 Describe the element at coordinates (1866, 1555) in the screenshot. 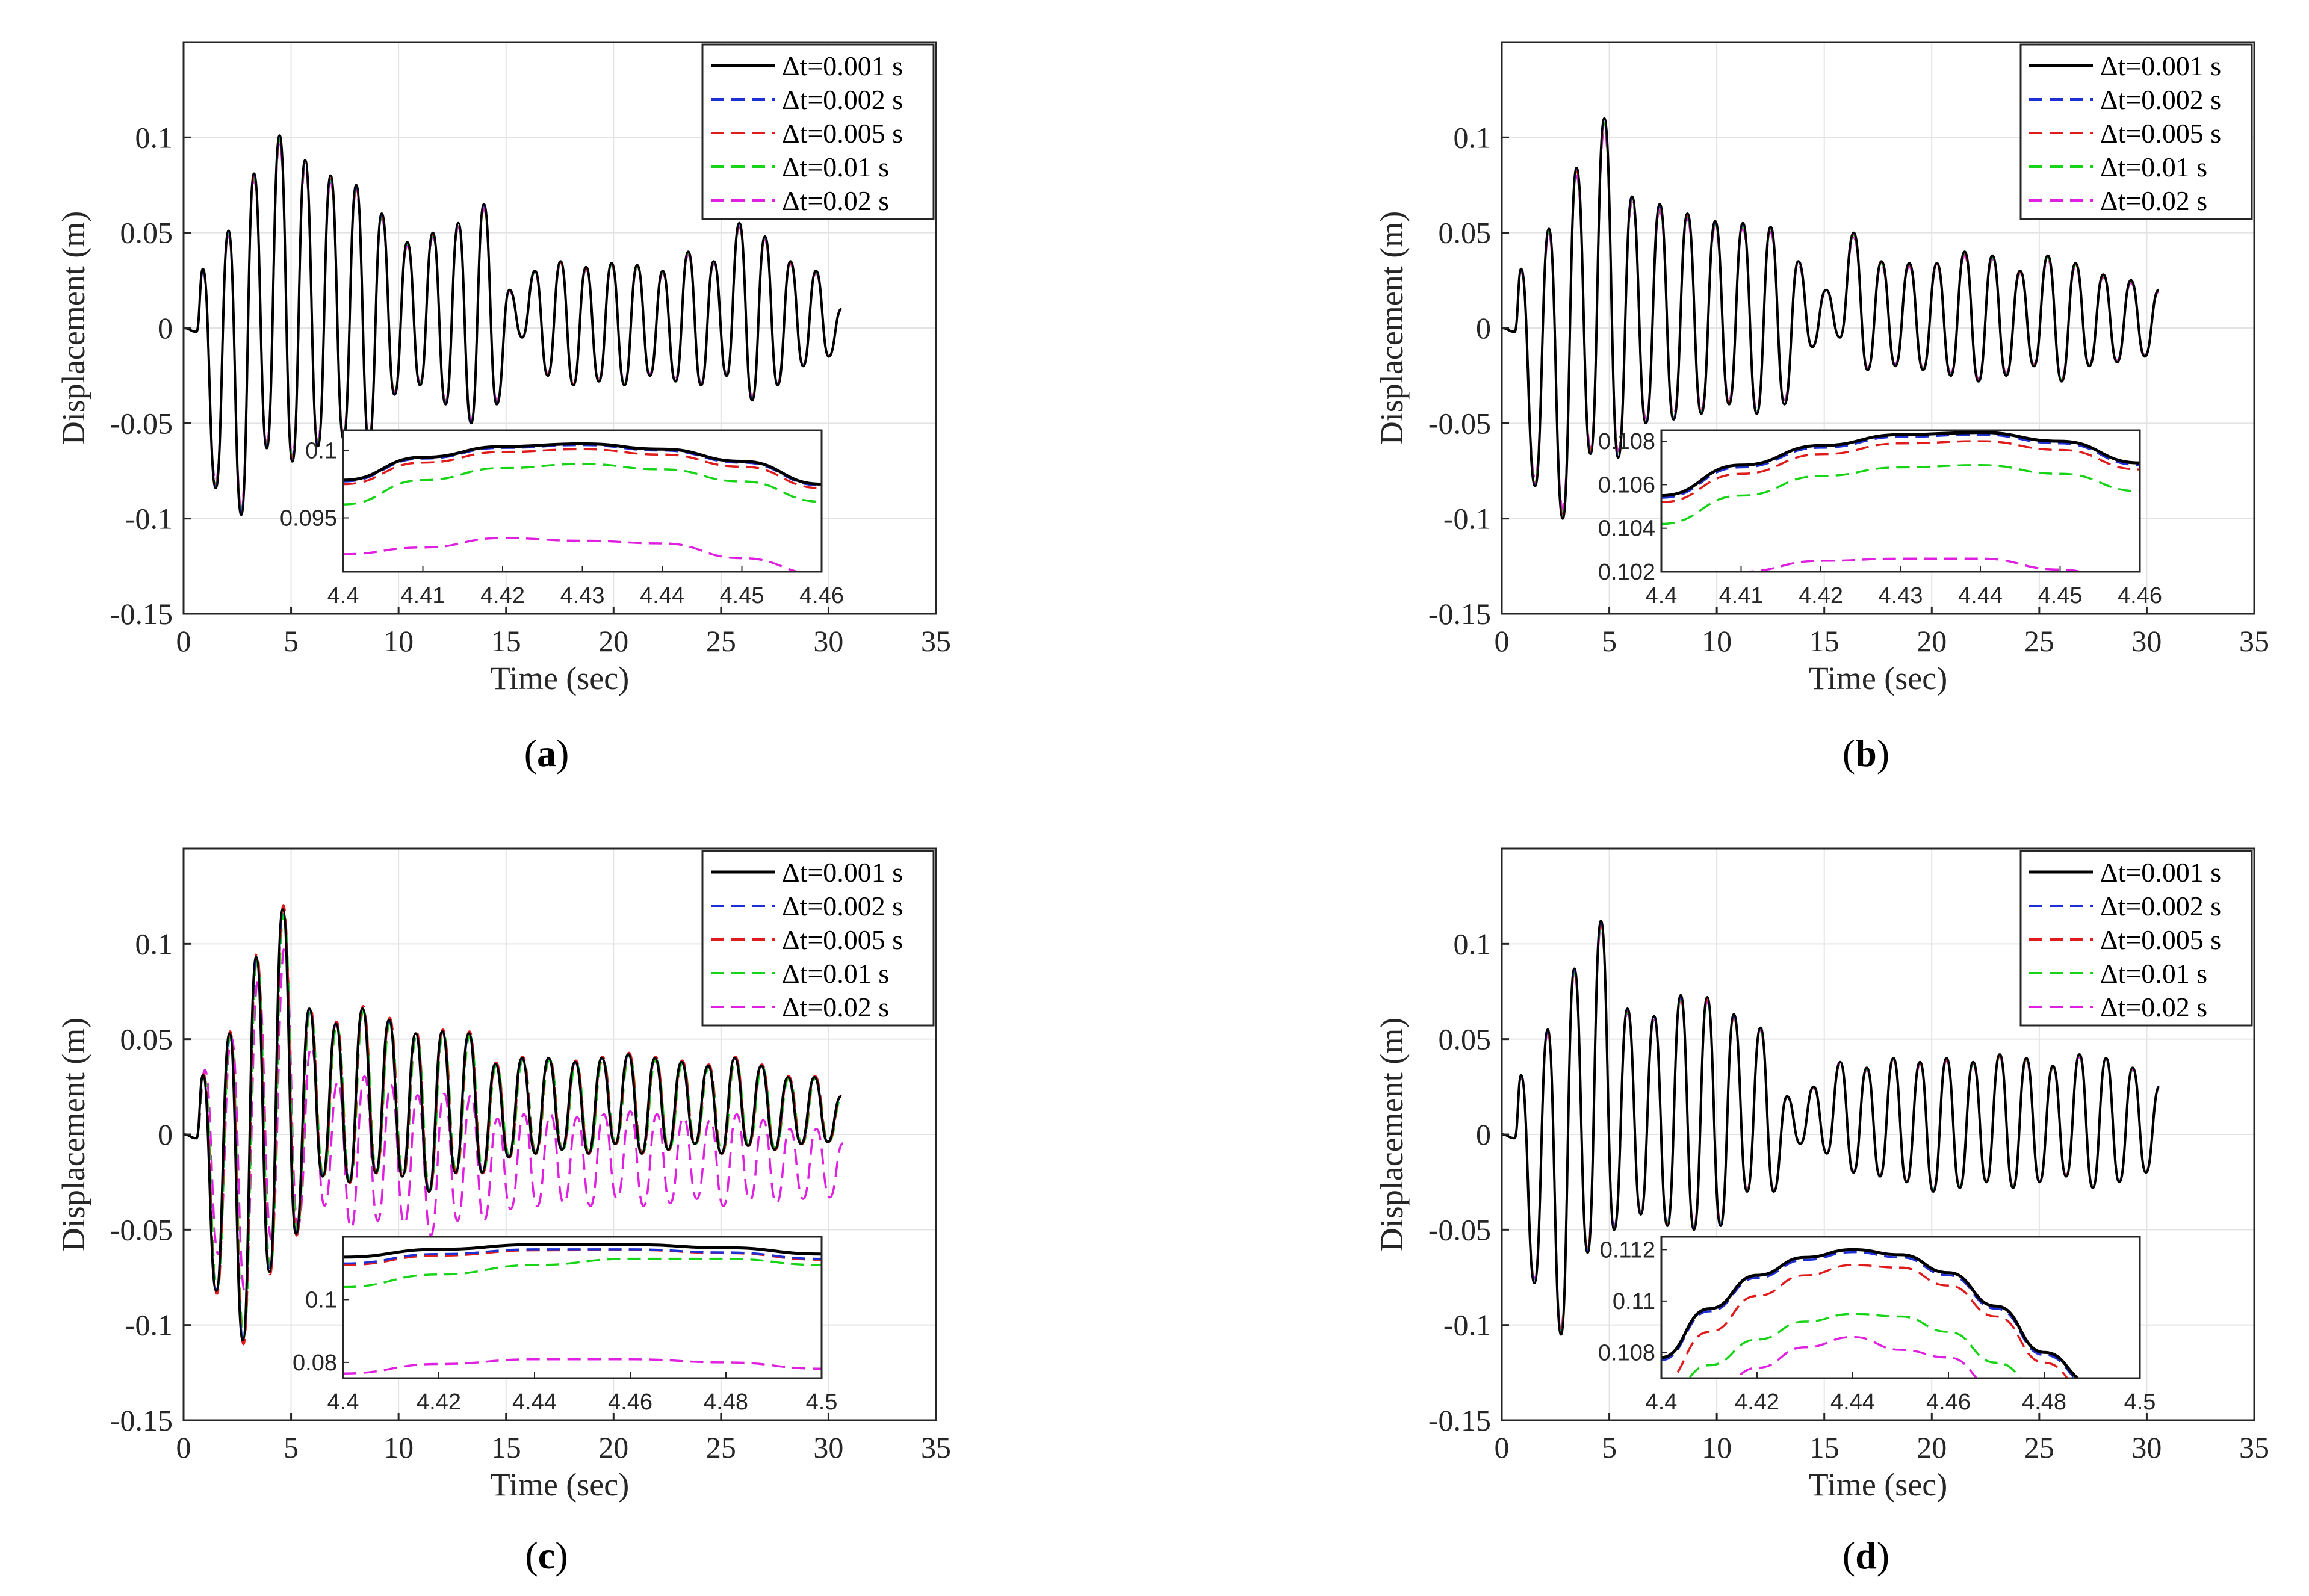

I see `panel-label-d: (d)` at that location.